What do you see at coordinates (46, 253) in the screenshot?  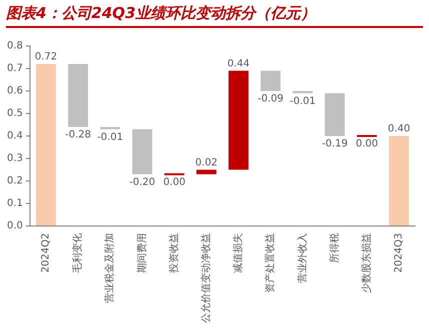 I see `x-tick-label: 2024Q2` at bounding box center [46, 253].